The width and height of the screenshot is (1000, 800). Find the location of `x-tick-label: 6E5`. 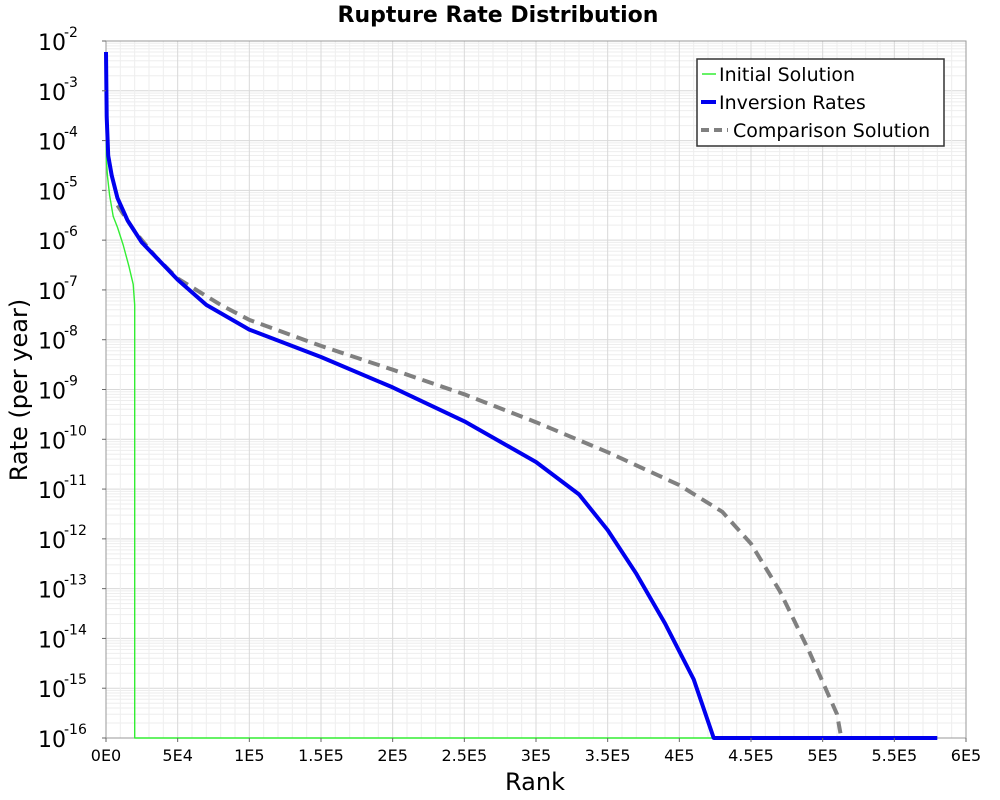

x-tick-label: 6E5 is located at coordinates (966, 755).